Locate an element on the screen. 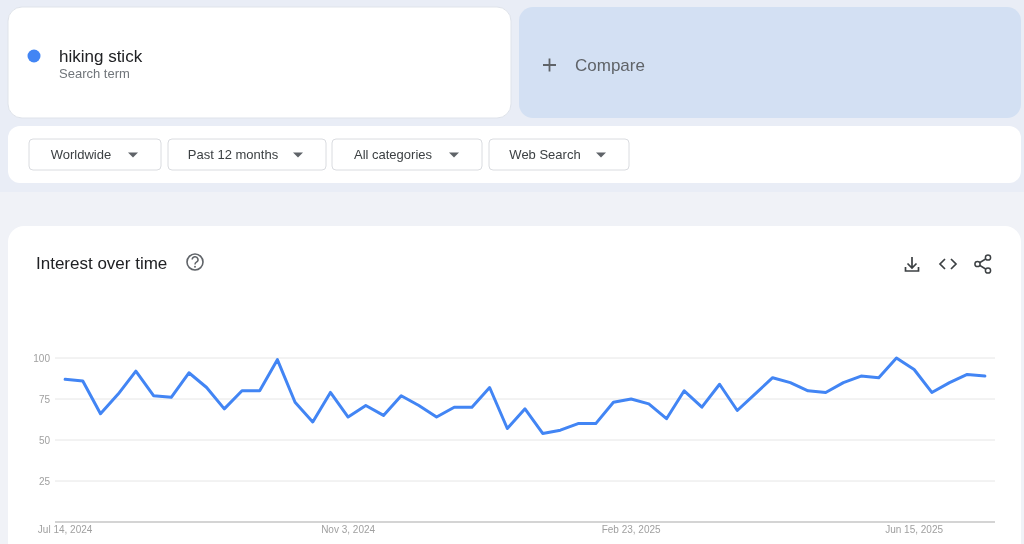  y-tick-label: 75 is located at coordinates (44, 399).